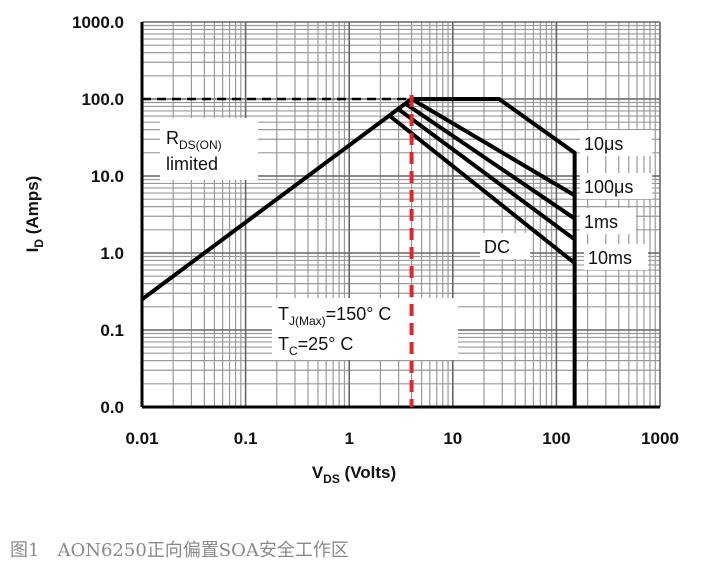 The width and height of the screenshot is (708, 578). Describe the element at coordinates (172, 138) in the screenshot. I see `annotation-text: R` at that location.